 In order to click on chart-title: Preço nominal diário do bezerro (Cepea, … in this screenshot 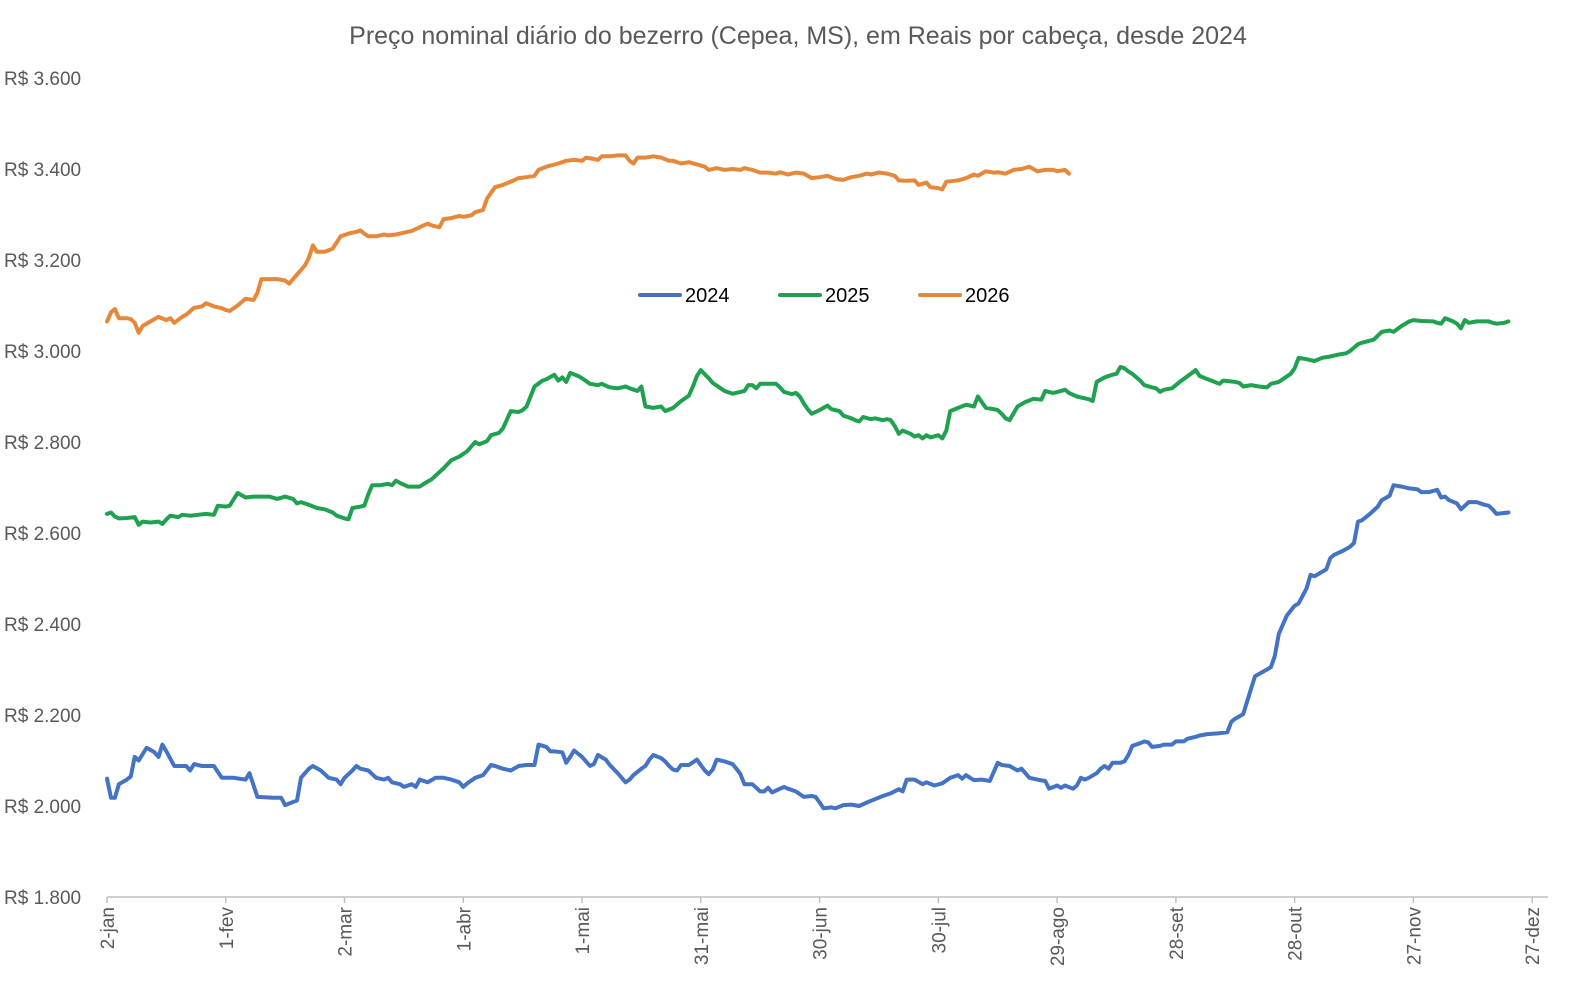, I will do `click(798, 36)`.